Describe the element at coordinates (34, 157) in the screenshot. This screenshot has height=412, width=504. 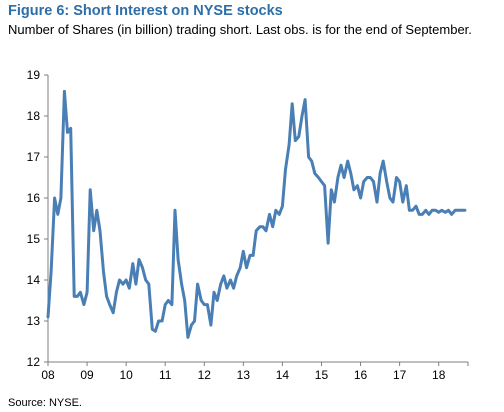
I see `y-tick-label: 17` at that location.